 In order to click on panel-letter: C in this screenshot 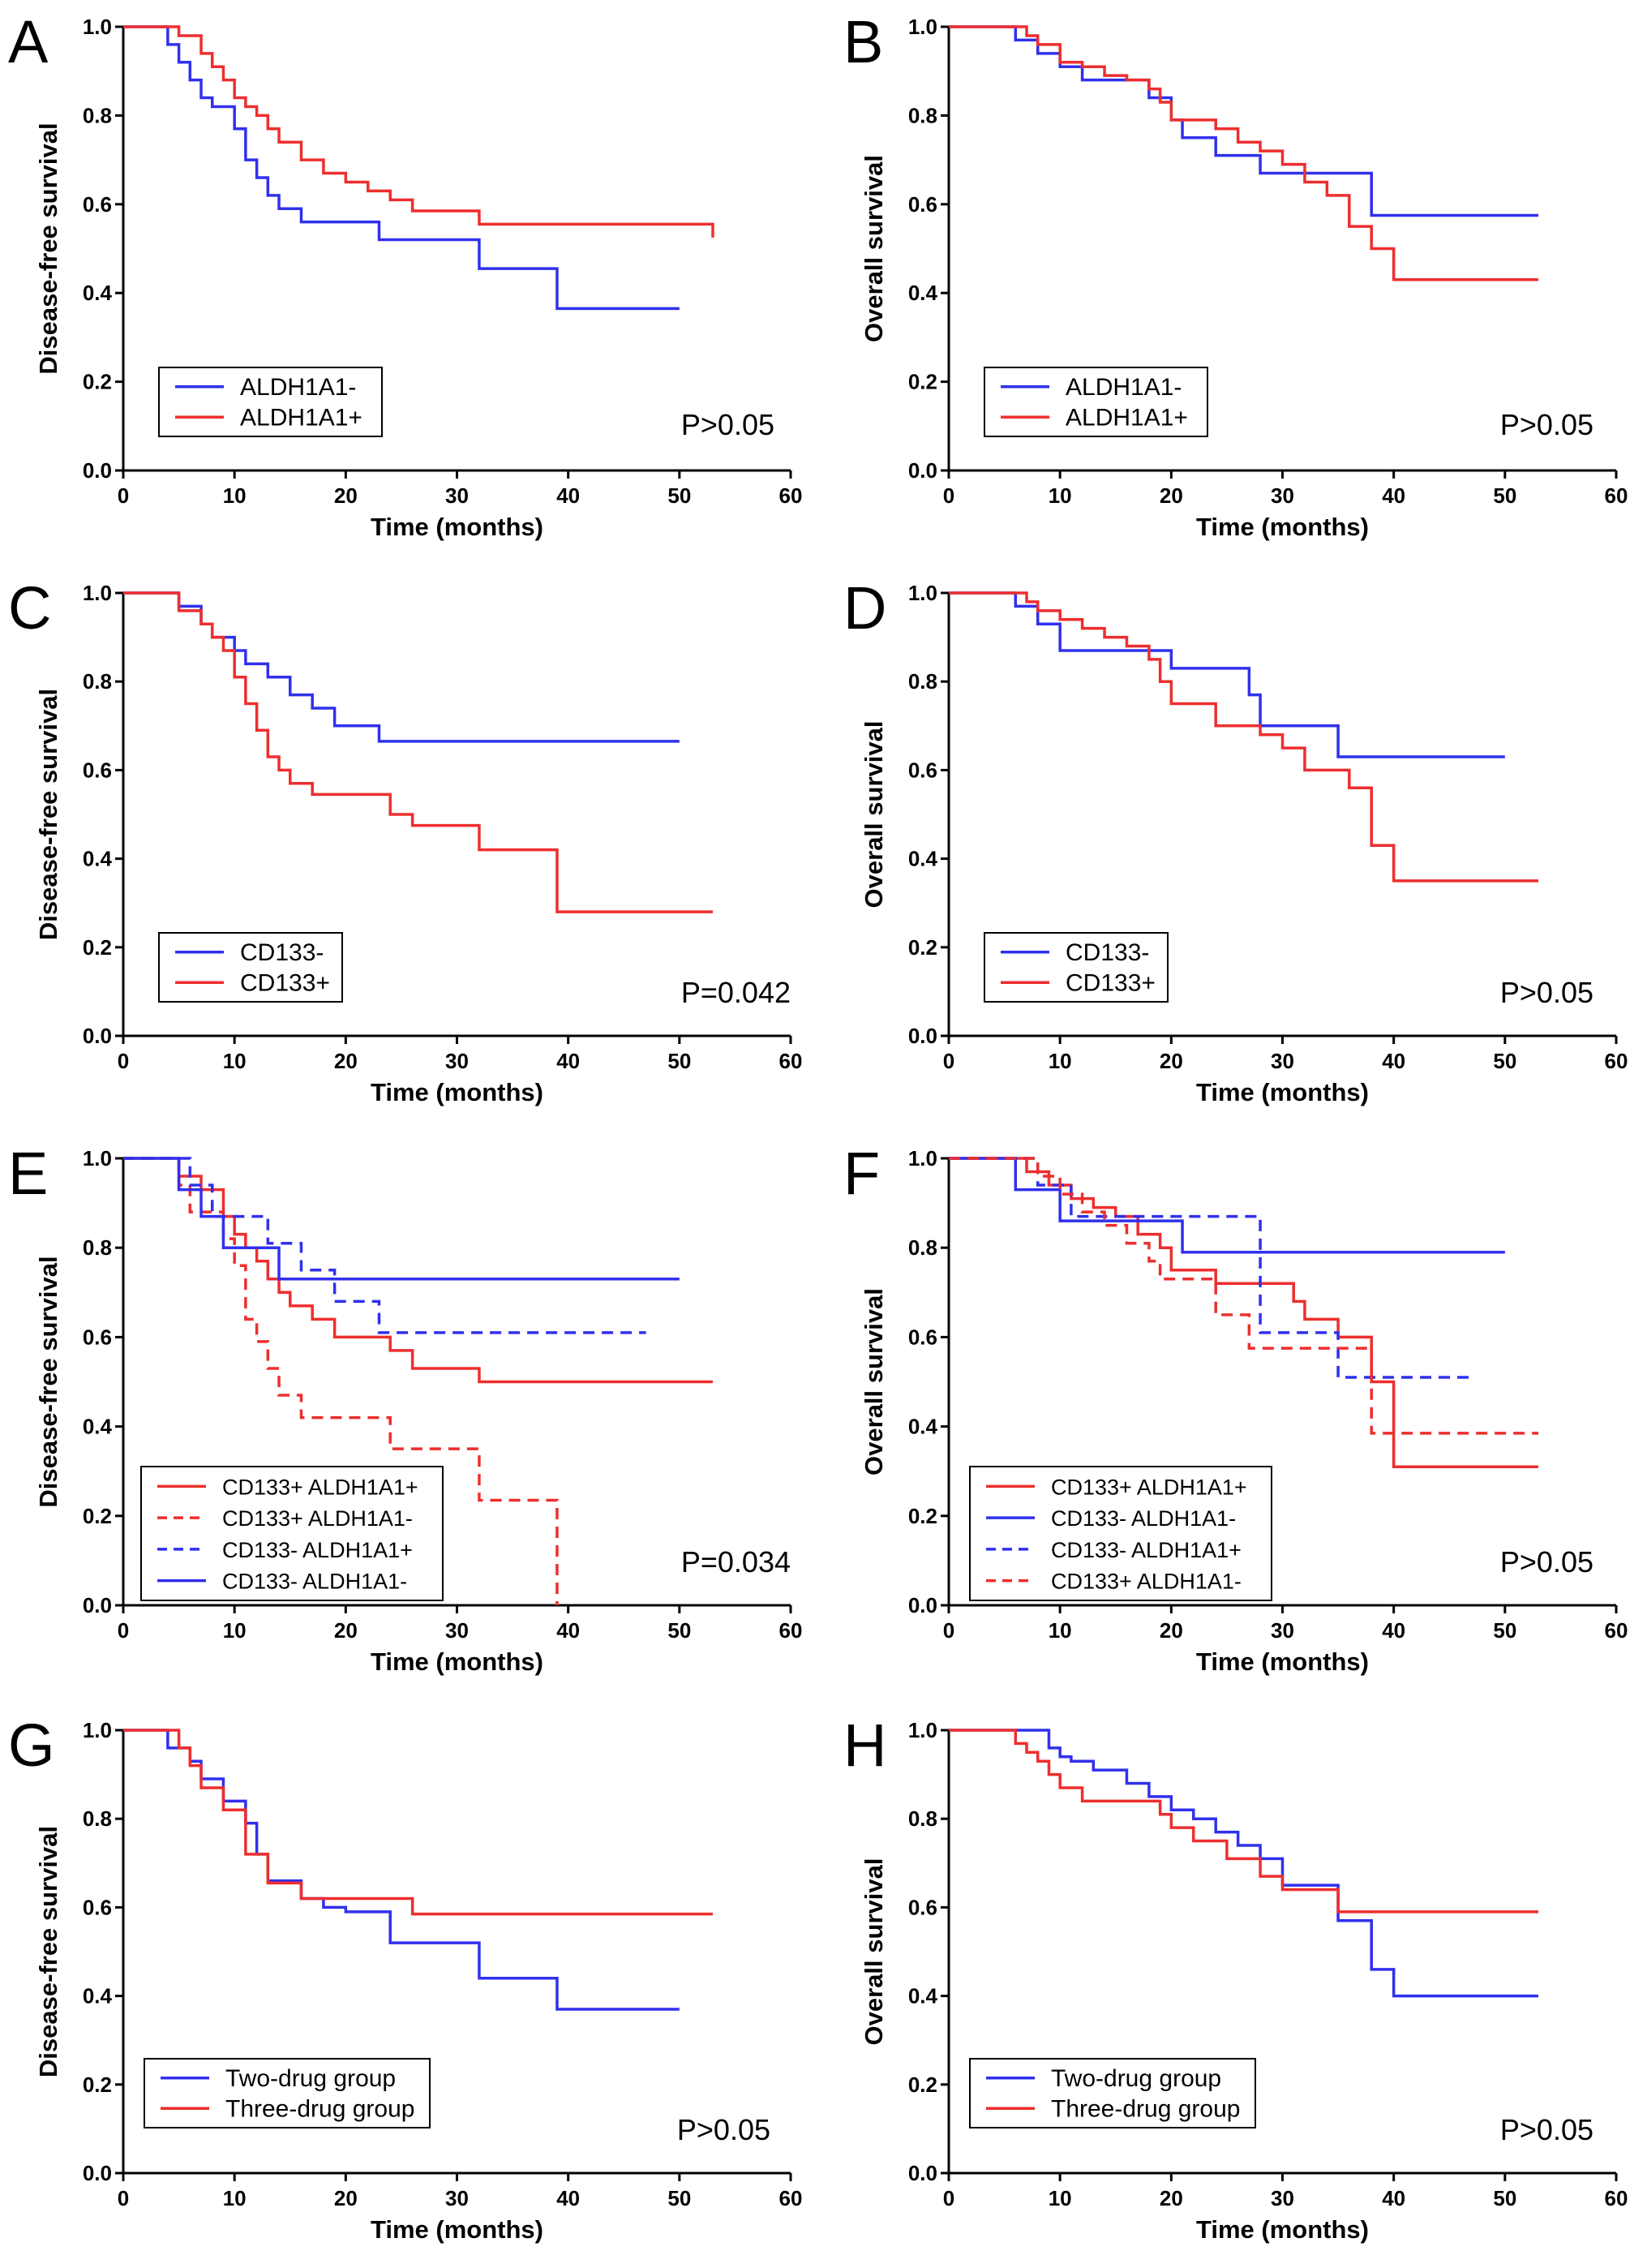, I will do `click(30, 608)`.